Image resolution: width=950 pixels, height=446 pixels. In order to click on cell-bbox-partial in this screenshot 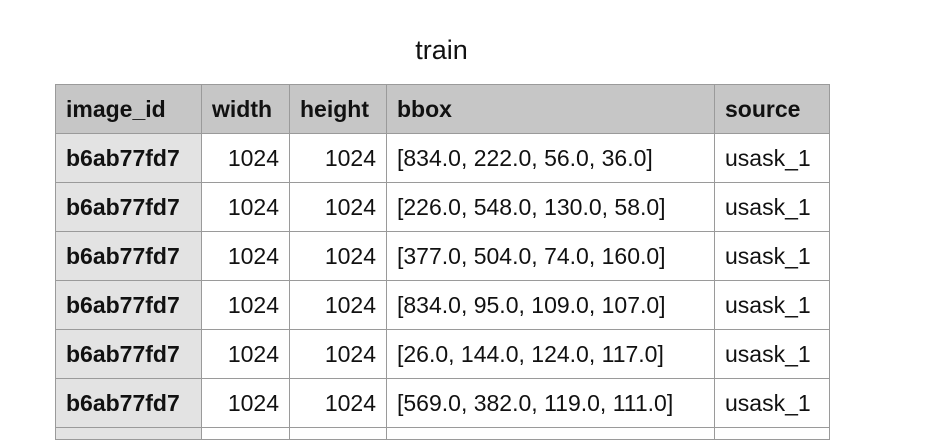, I will do `click(550, 433)`.